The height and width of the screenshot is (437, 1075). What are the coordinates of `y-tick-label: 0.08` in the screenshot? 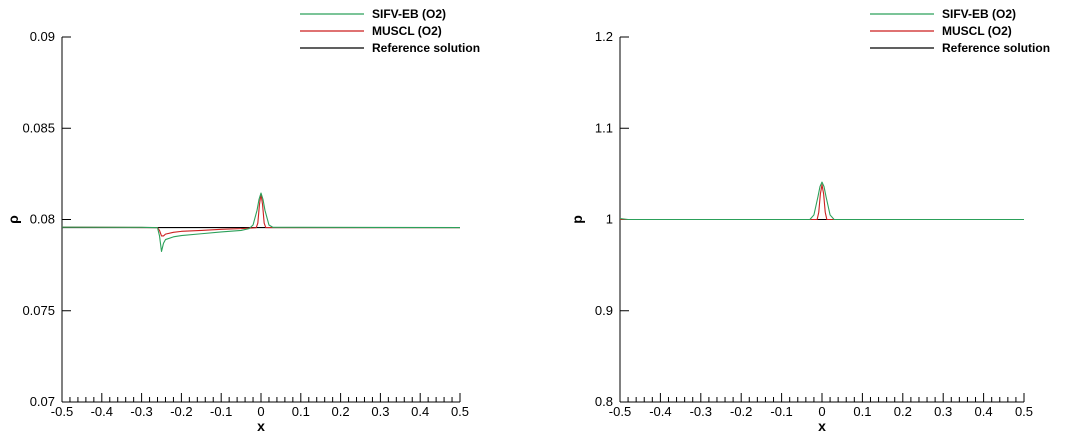 It's located at (42, 219).